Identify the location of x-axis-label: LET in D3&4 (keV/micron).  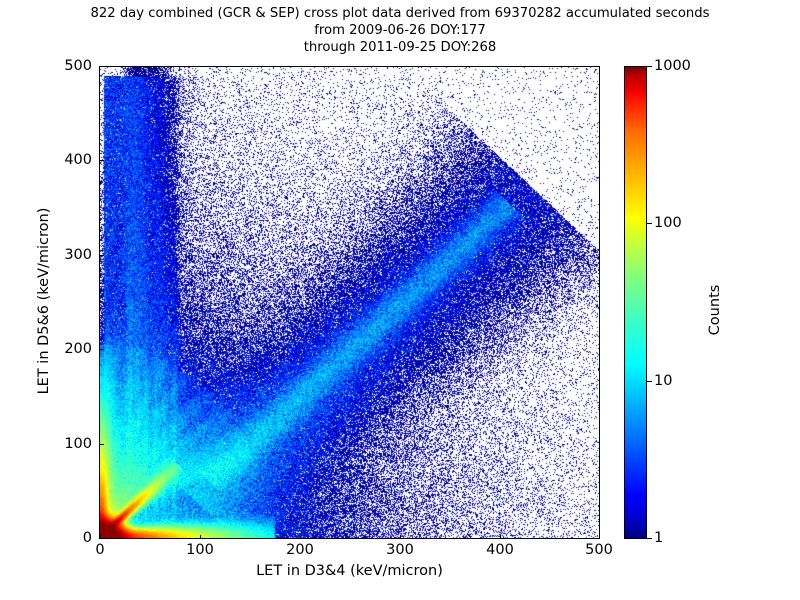
(349, 571).